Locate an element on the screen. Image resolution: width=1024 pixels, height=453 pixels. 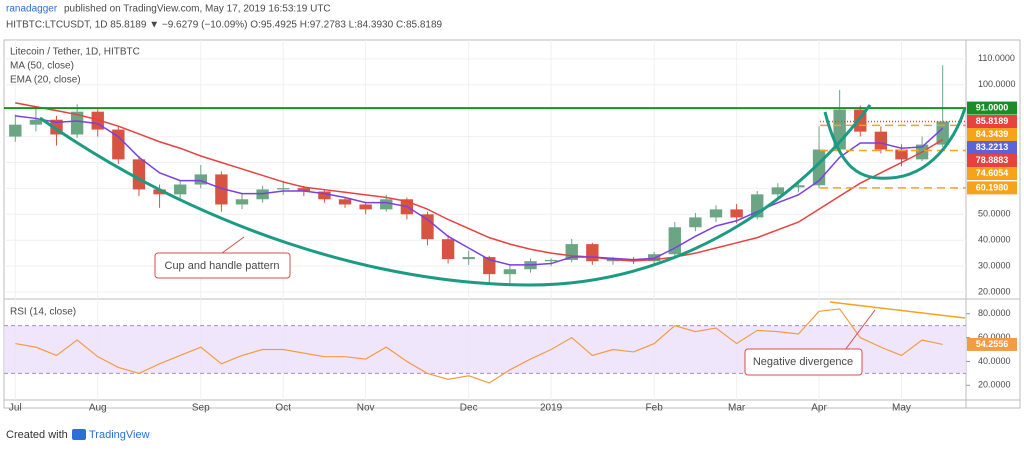
handle-curve is located at coordinates (895, 143).